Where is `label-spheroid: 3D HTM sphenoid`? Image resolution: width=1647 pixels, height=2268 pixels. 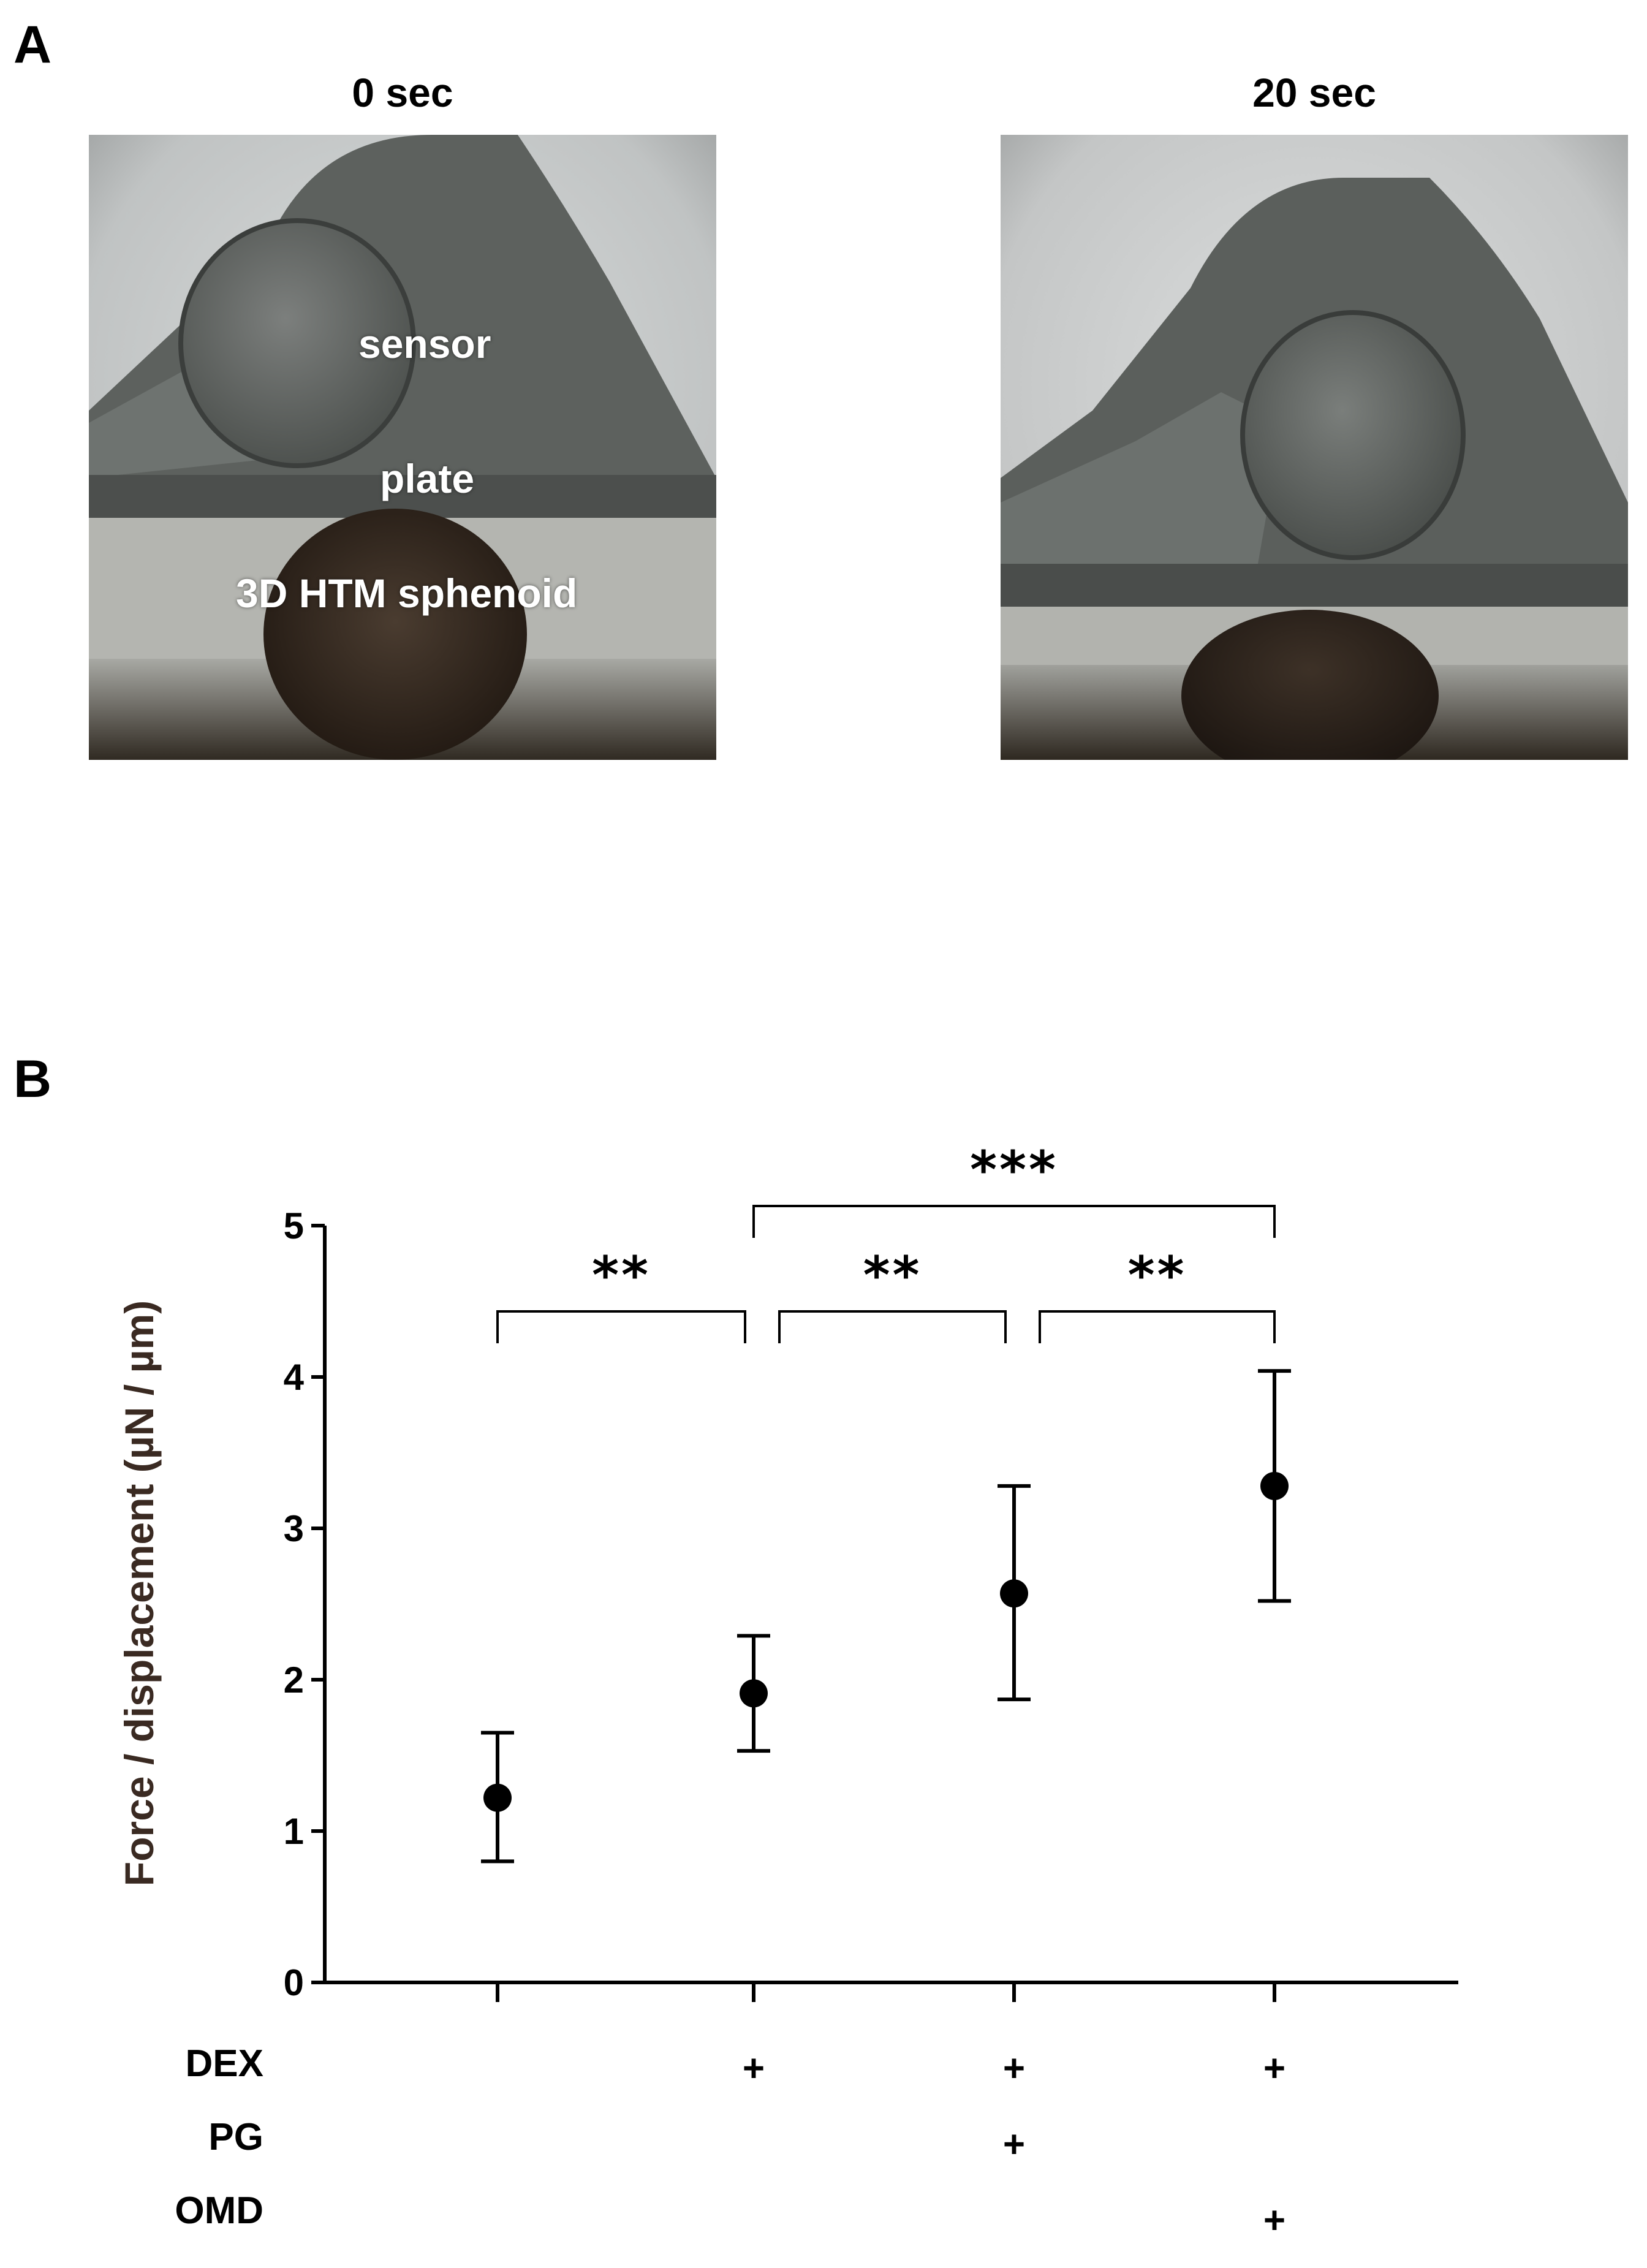 label-spheroid: 3D HTM sphenoid is located at coordinates (407, 593).